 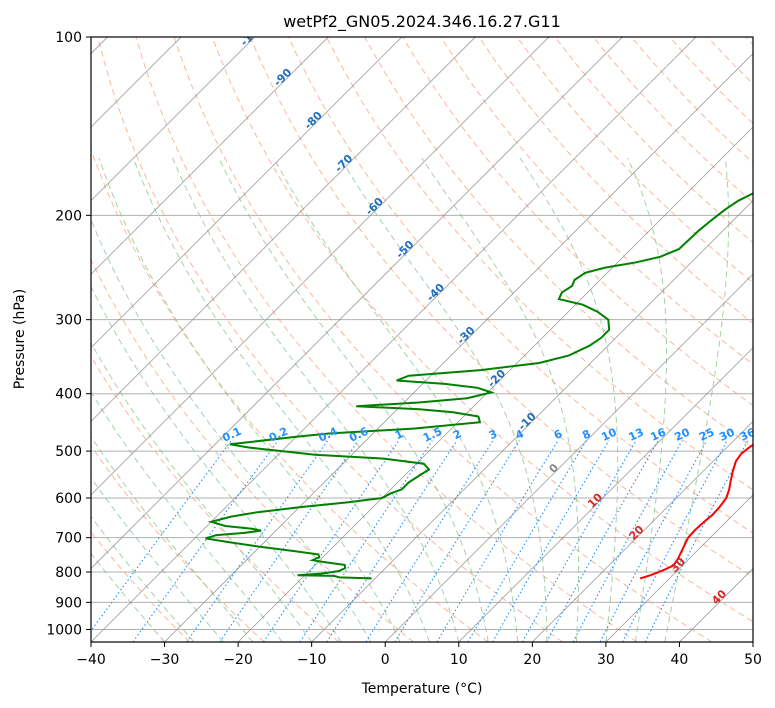 I want to click on temperature-profile-line, so click(x=696, y=511).